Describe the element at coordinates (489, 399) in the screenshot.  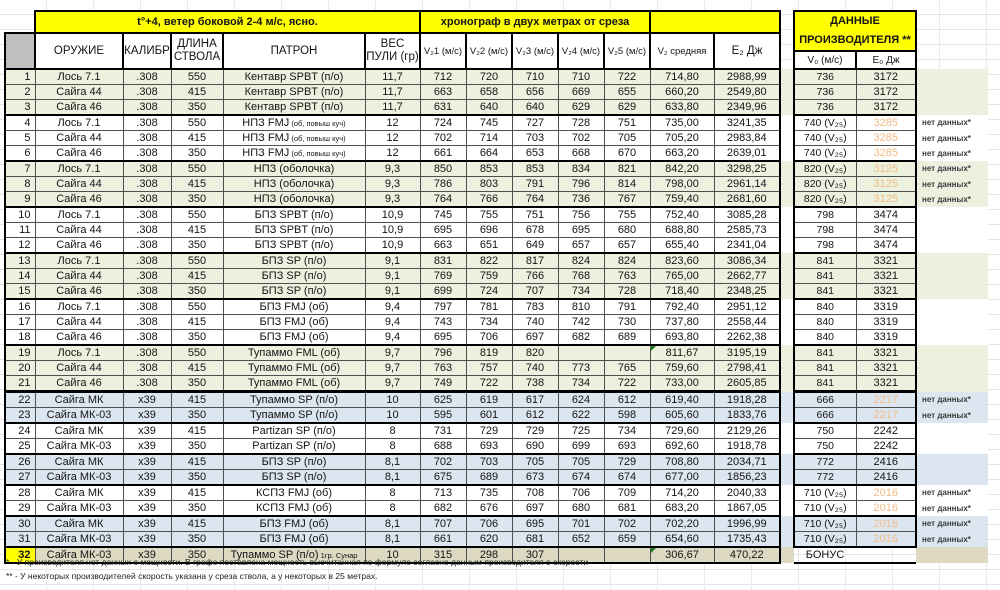
I see `v2-cell: 619` at that location.